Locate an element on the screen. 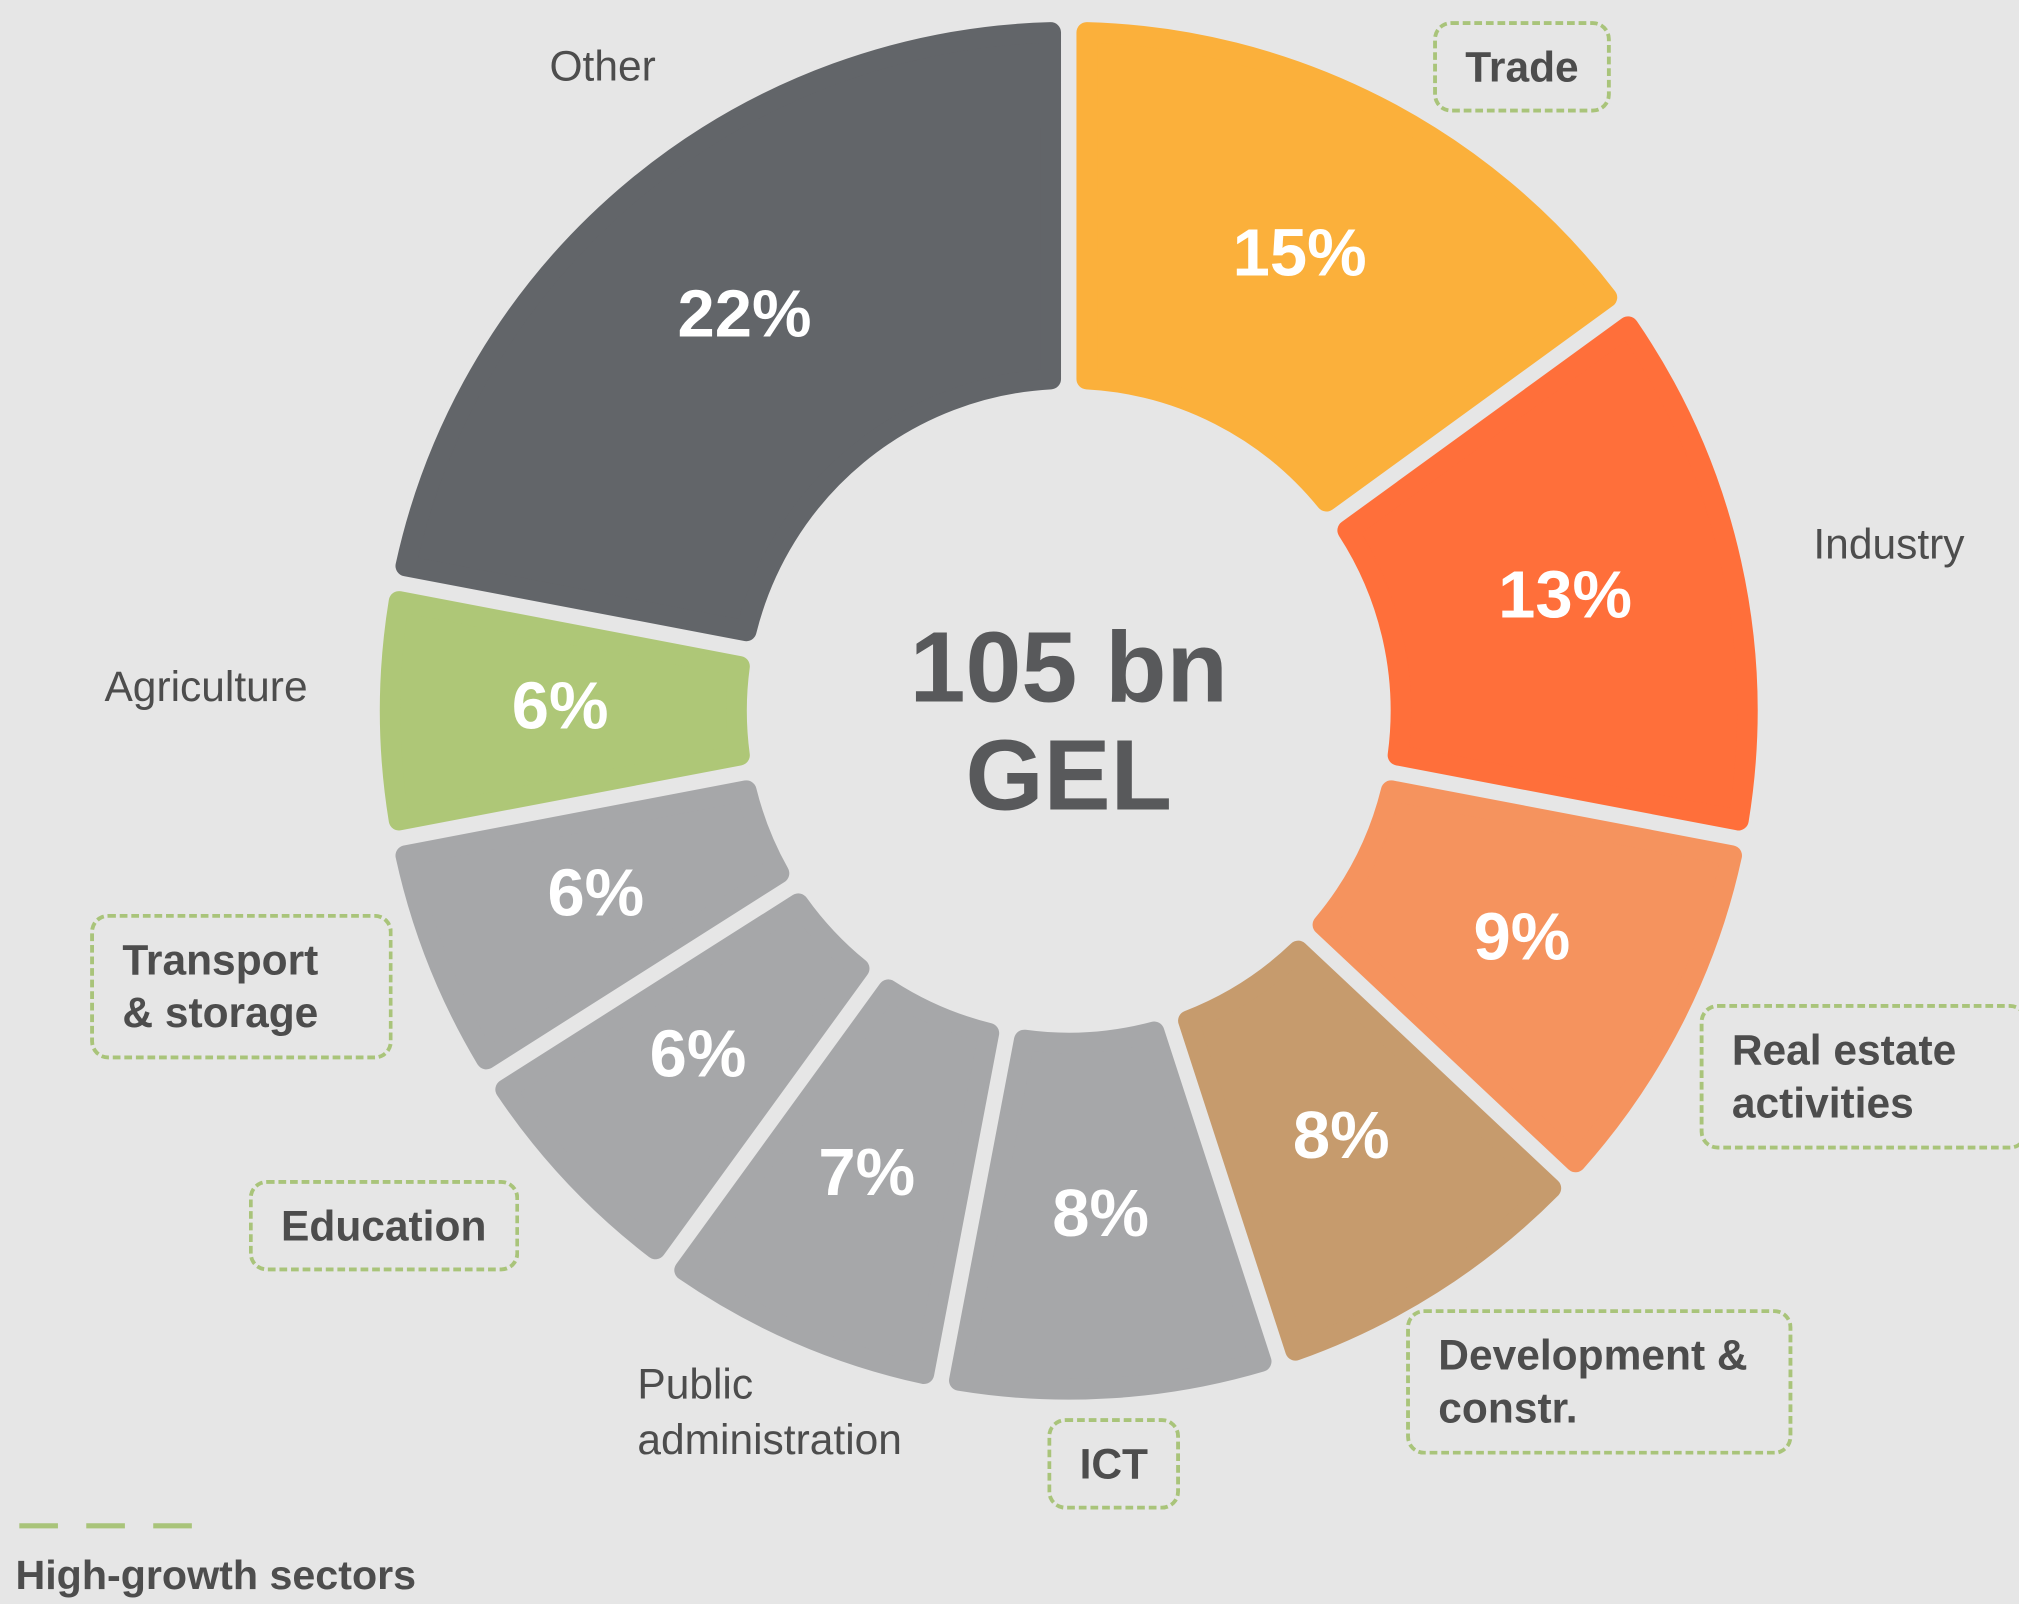  value-label: 7% is located at coordinates (866, 1172).